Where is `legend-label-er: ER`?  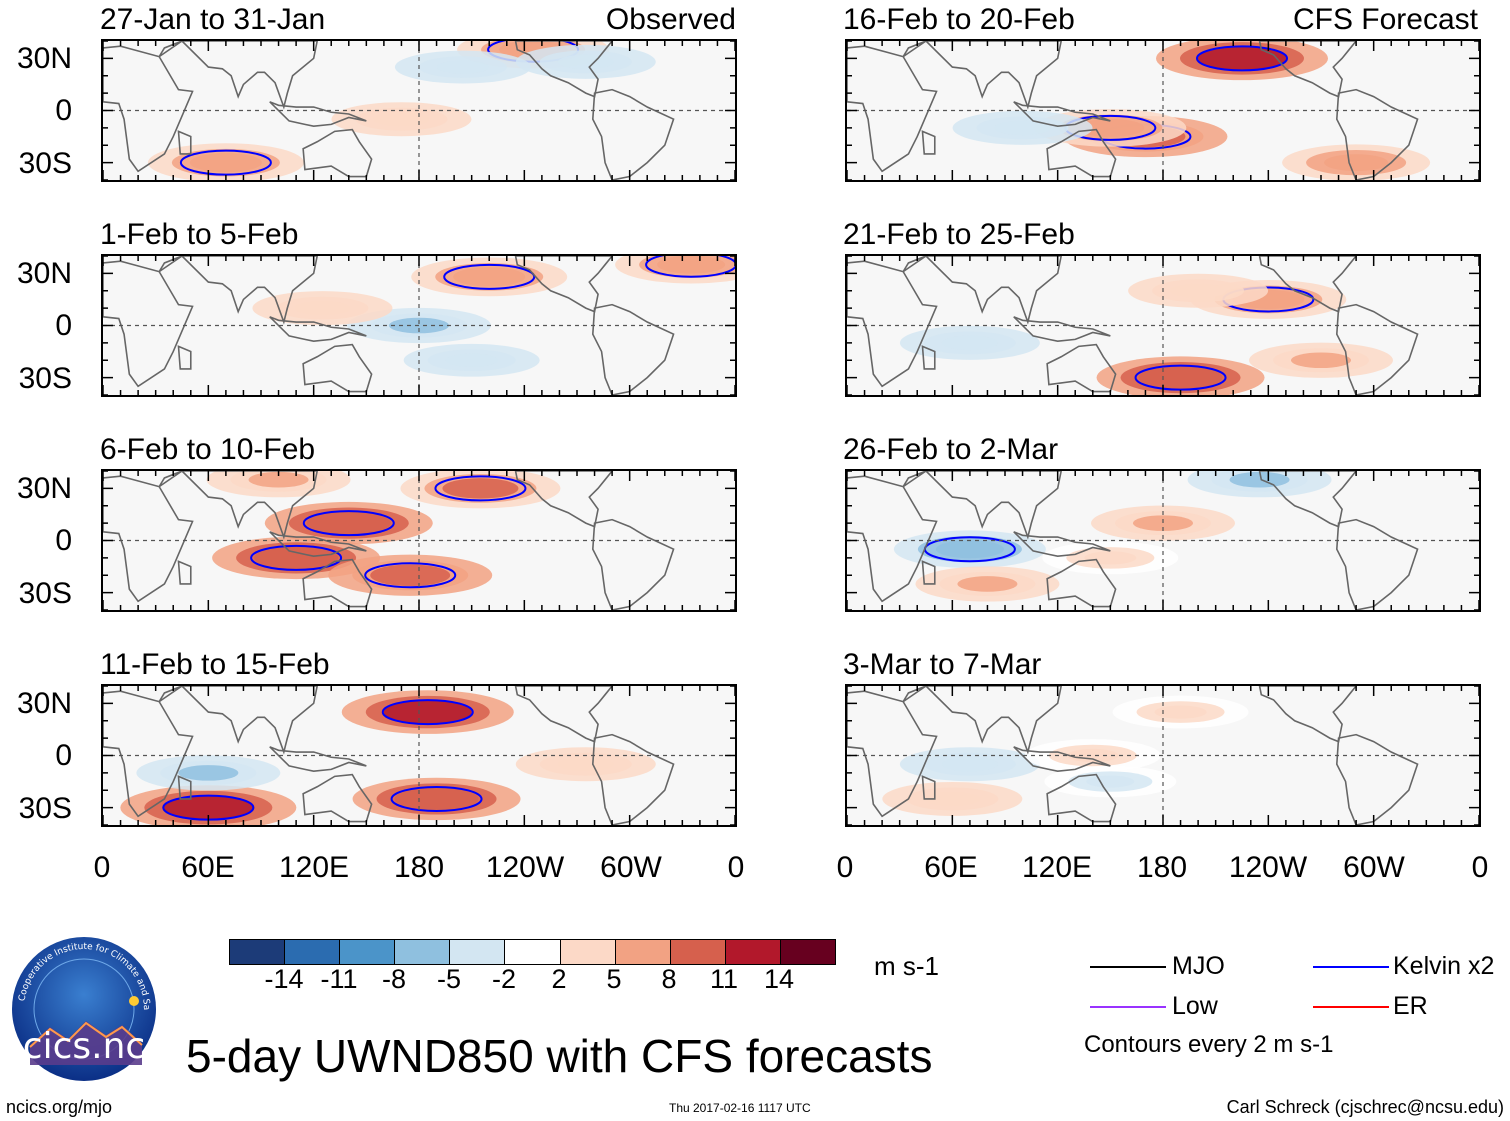
legend-label-er: ER is located at coordinates (1410, 1006).